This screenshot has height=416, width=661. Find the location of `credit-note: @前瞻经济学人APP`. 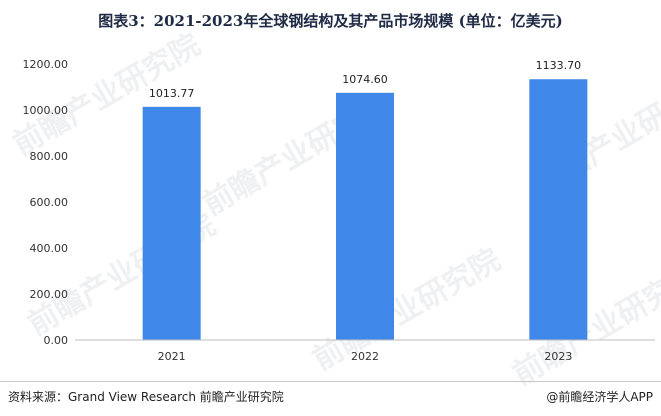

credit-note: @前瞻经济学人APP is located at coordinates (599, 397).